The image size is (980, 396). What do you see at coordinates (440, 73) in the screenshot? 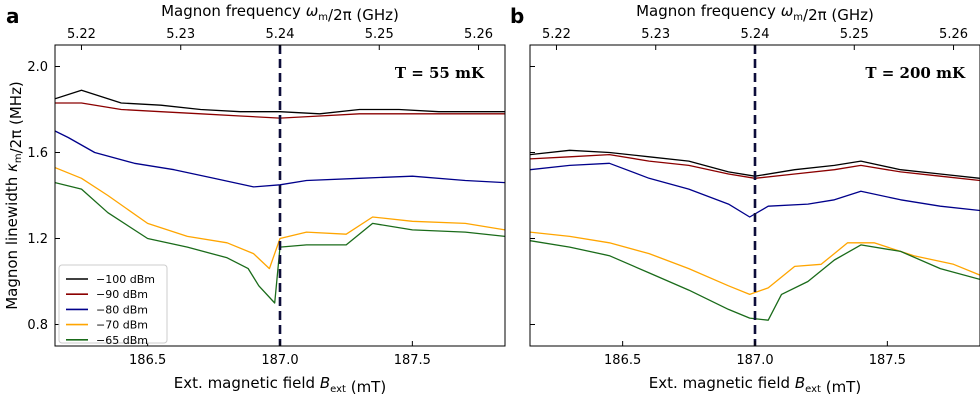
I see `temperature-annotation: T = 55 mK` at bounding box center [440, 73].